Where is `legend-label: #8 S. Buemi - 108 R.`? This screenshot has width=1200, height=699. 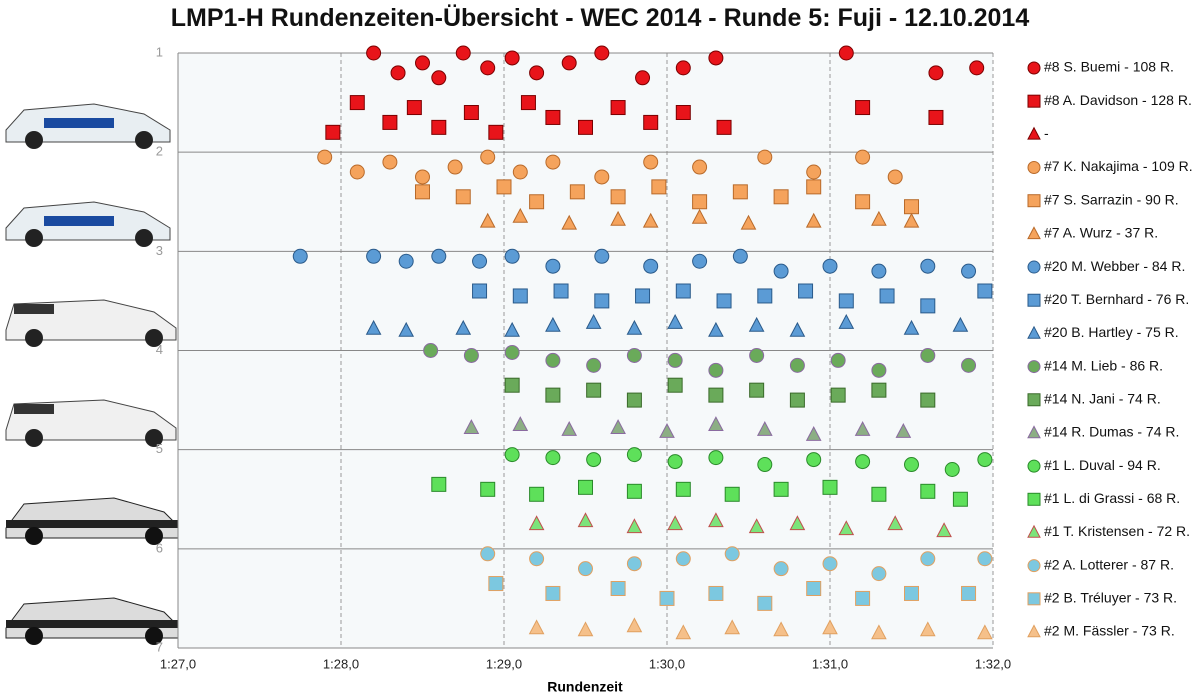
legend-label: #8 S. Buemi - 108 R. is located at coordinates (1109, 67).